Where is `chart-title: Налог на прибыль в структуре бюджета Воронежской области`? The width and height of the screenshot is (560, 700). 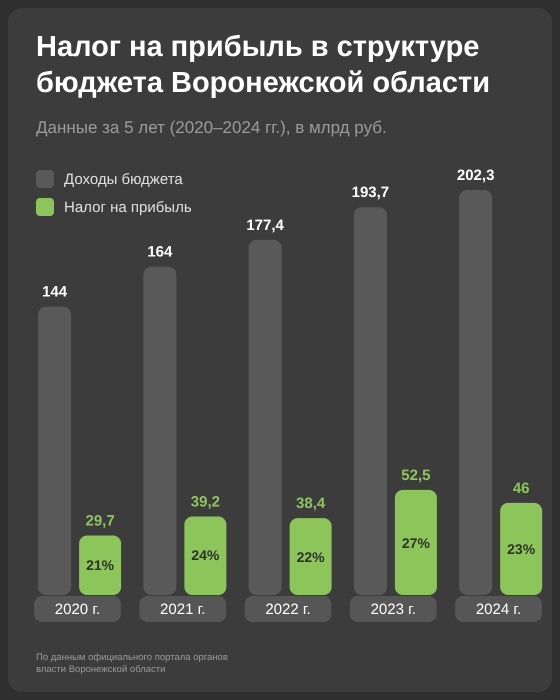
chart-title: Налог на прибыль в структуре бюджета Воронежской области is located at coordinates (263, 65).